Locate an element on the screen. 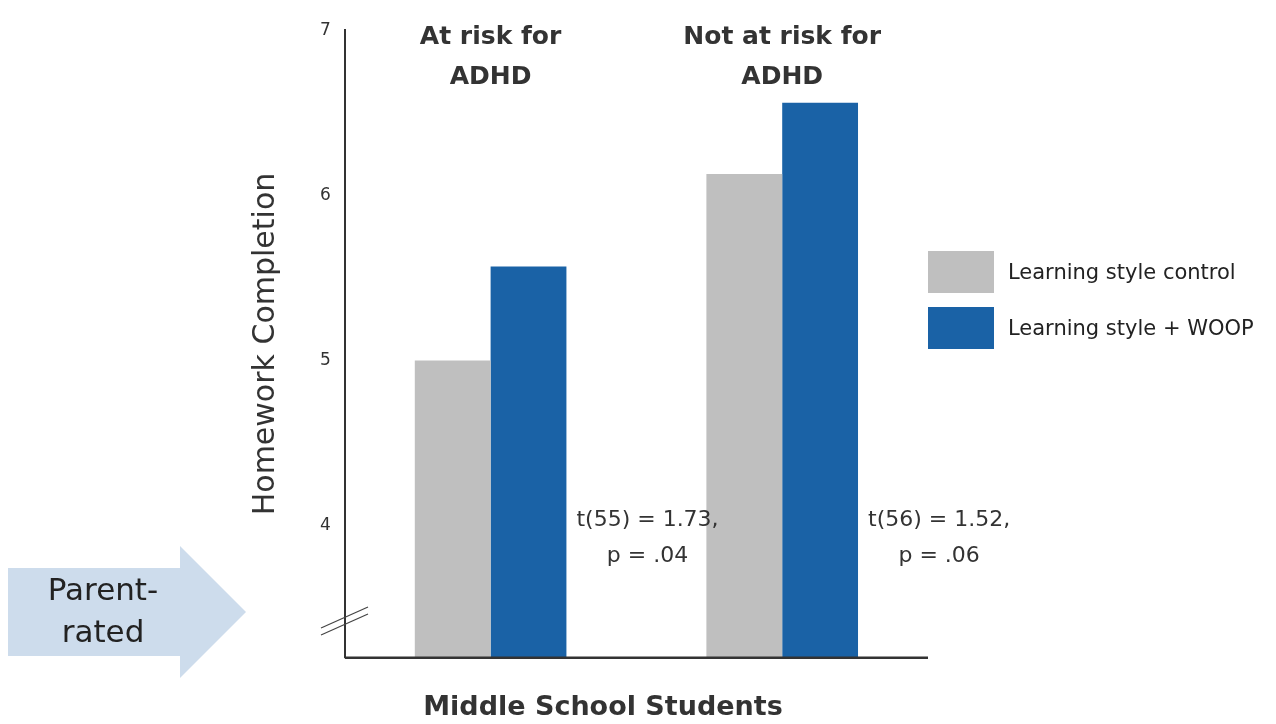 The width and height of the screenshot is (1276, 724). y-axis-title: Homework Completion is located at coordinates (263, 344).